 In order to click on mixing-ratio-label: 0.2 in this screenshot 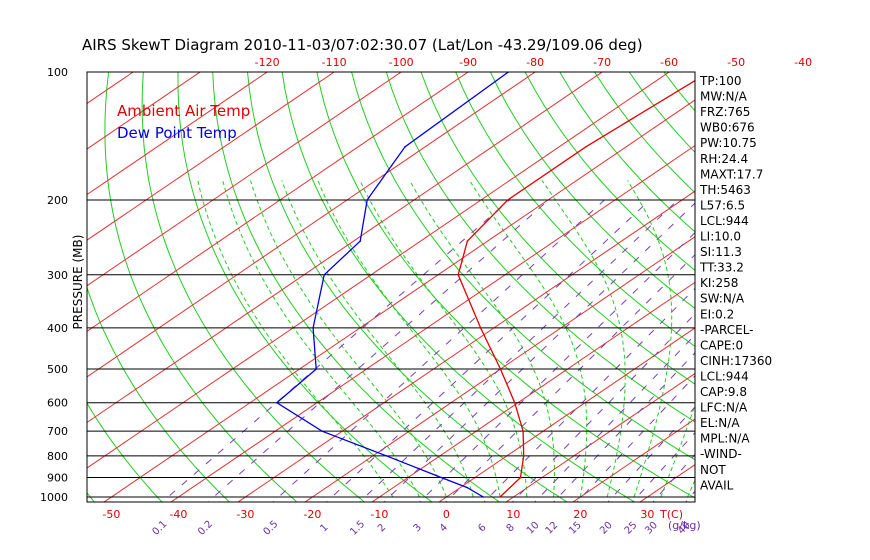, I will do `click(205, 528)`.